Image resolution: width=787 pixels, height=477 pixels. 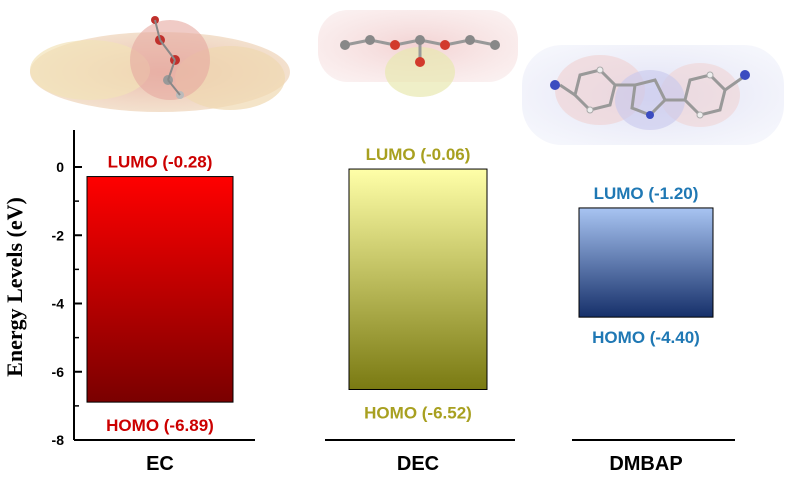 I want to click on y-tick-label: -8, so click(x=58, y=440).